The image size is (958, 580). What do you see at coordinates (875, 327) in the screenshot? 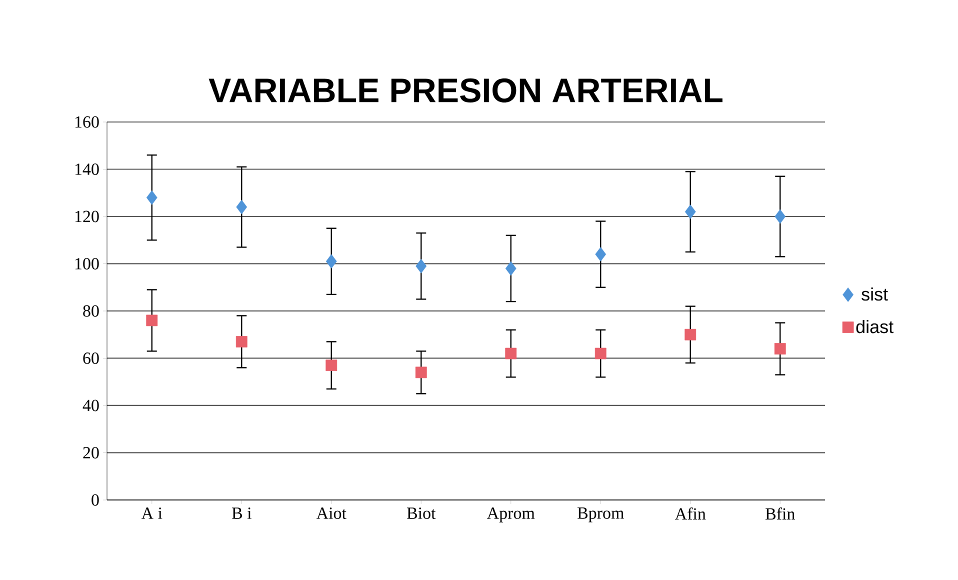
I see `legend-label: diast` at bounding box center [875, 327].